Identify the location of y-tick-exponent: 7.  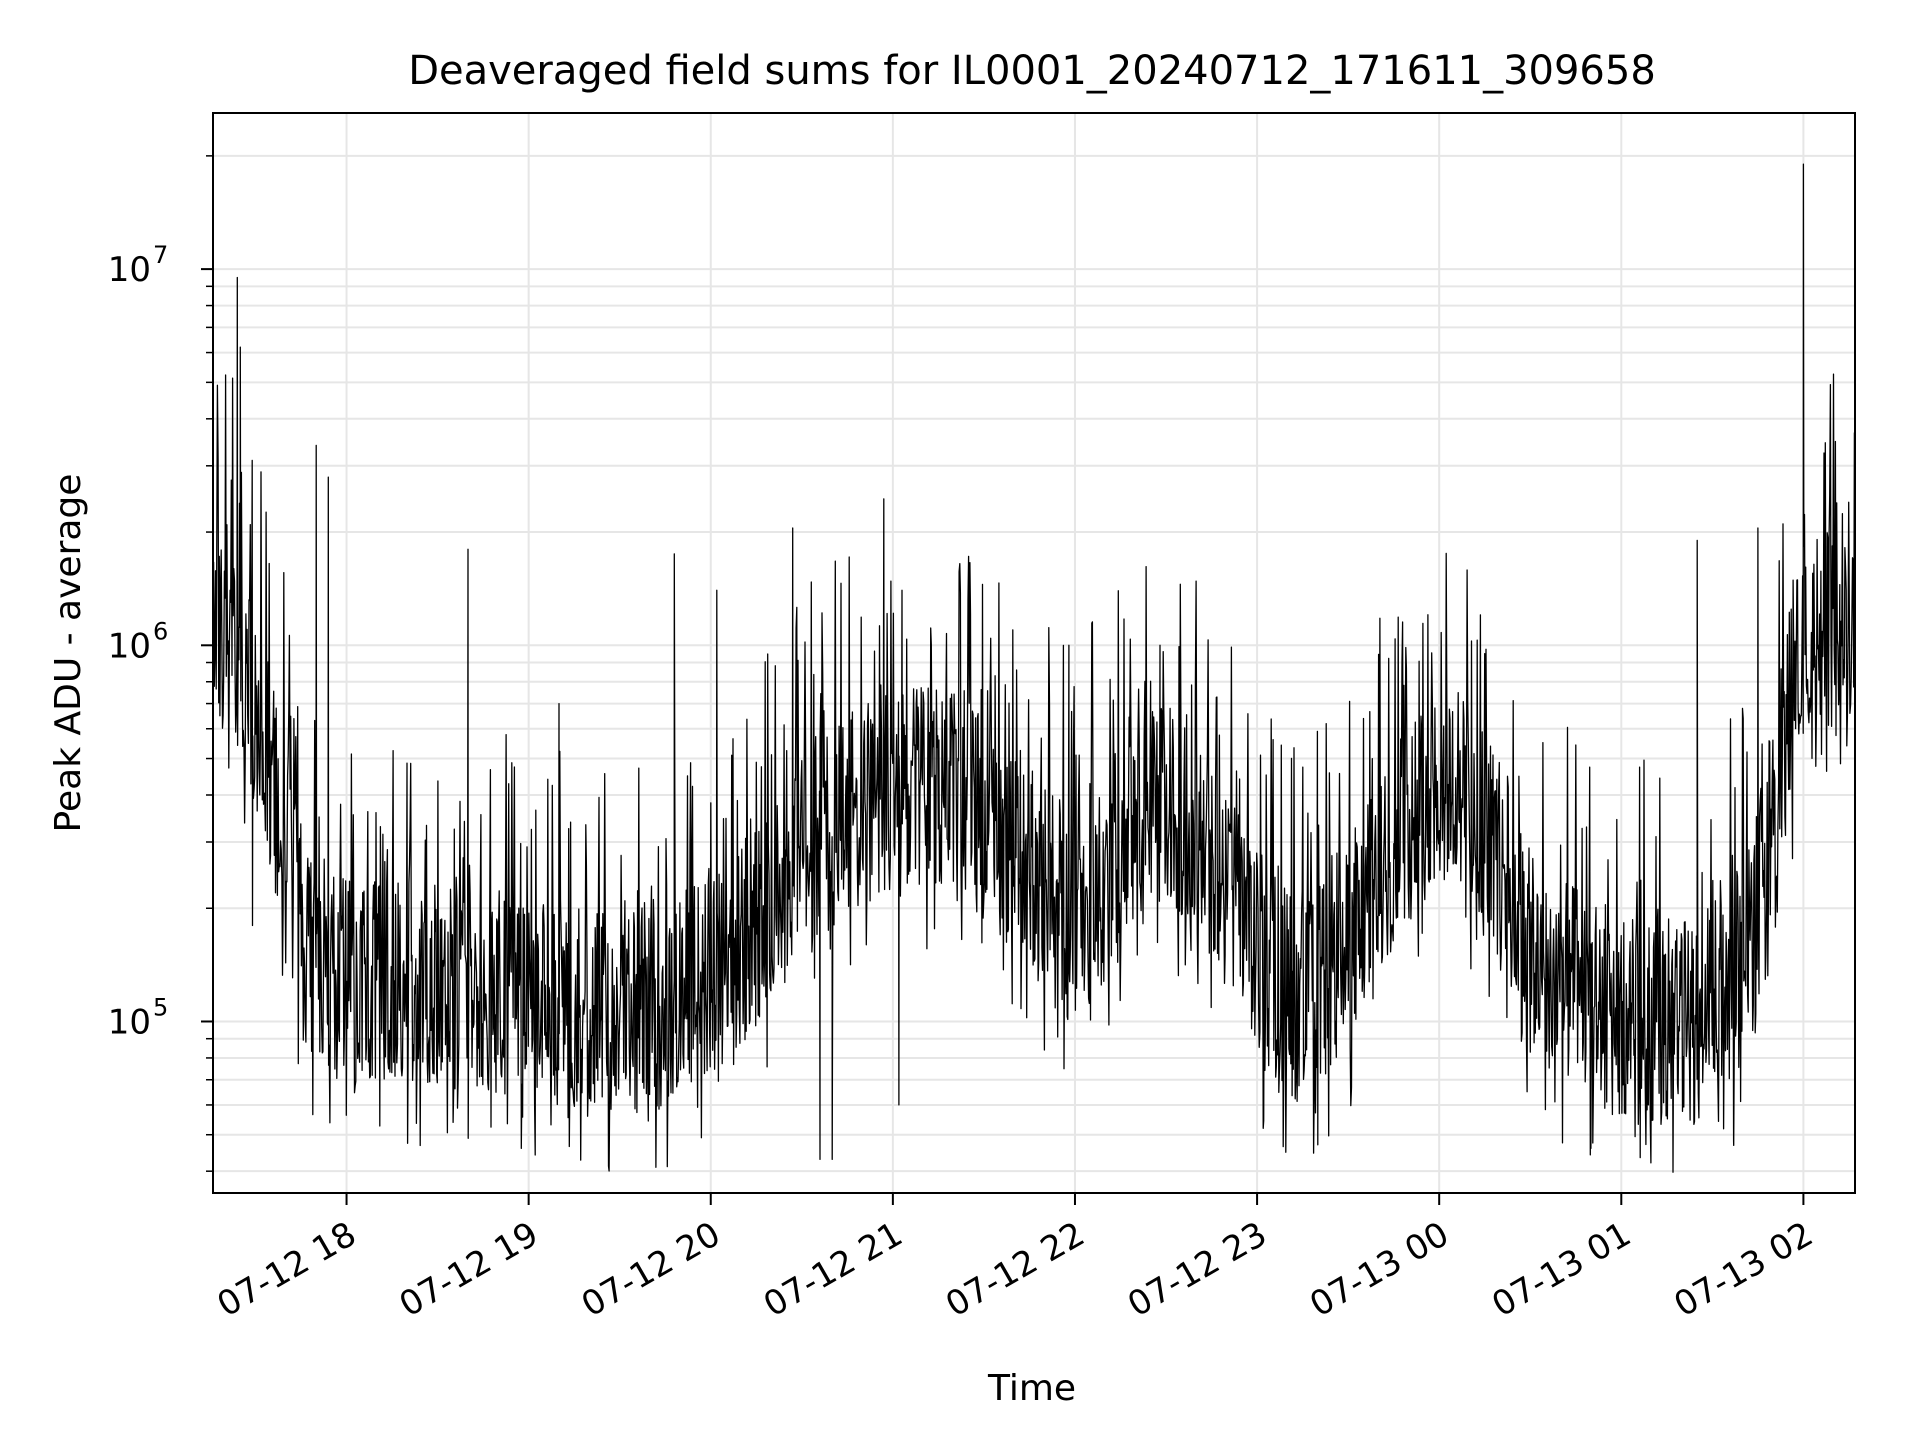
(160, 255).